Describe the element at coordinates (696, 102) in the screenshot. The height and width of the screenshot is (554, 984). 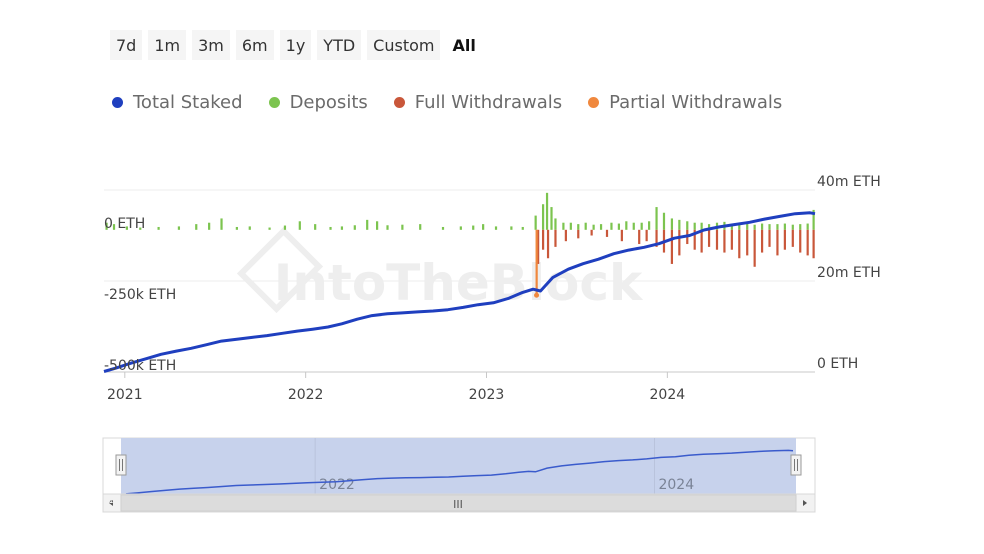
I see `legend-label: Partial Withdrawals` at that location.